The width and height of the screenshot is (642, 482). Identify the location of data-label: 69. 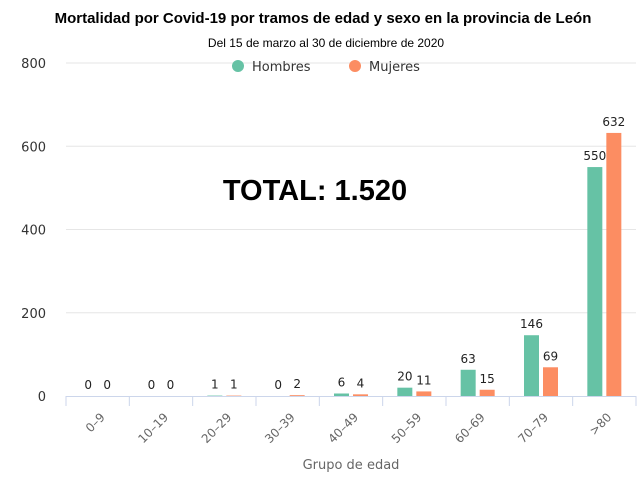
(550, 356).